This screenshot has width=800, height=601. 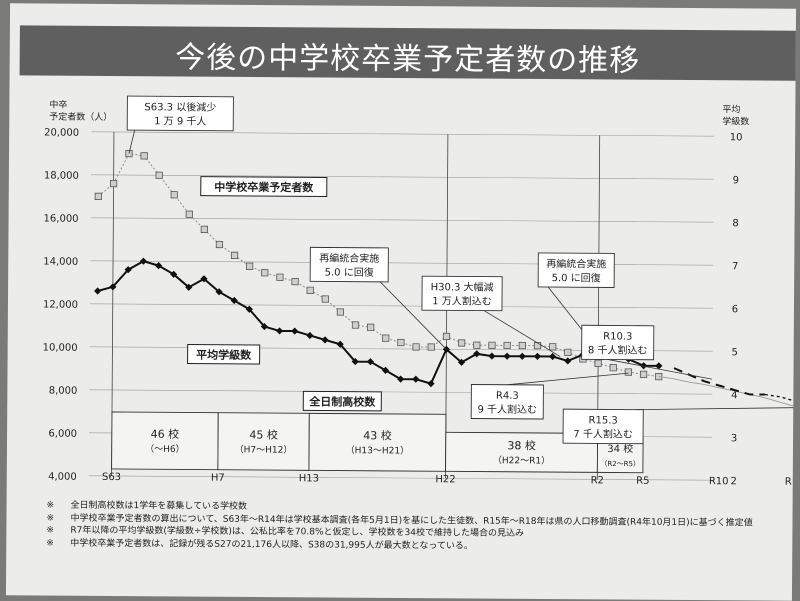 I want to click on y-right-tick-label: 7, so click(x=735, y=266).